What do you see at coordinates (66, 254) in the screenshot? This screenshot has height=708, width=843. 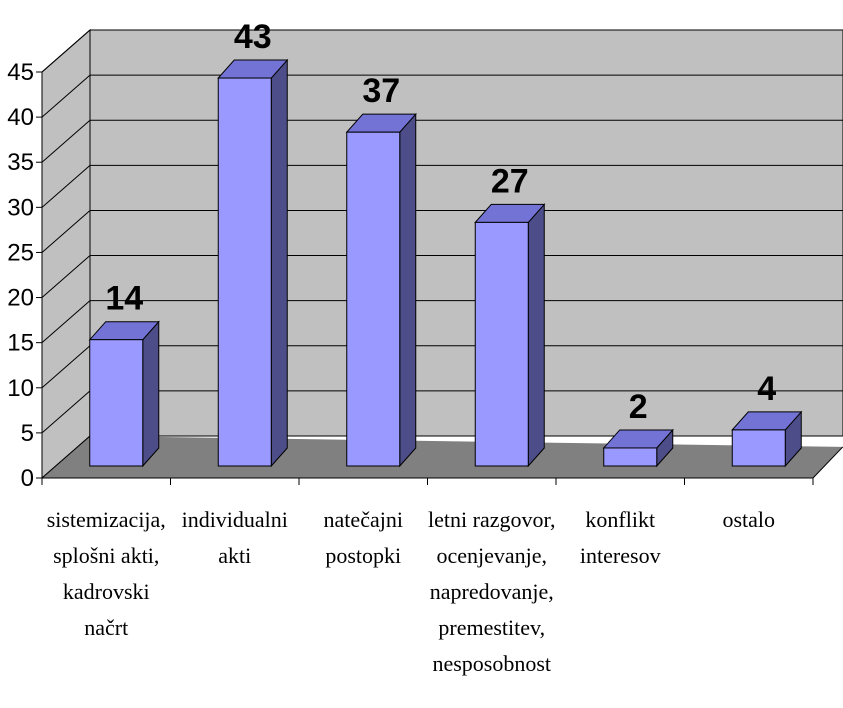 I see `side-wall` at bounding box center [66, 254].